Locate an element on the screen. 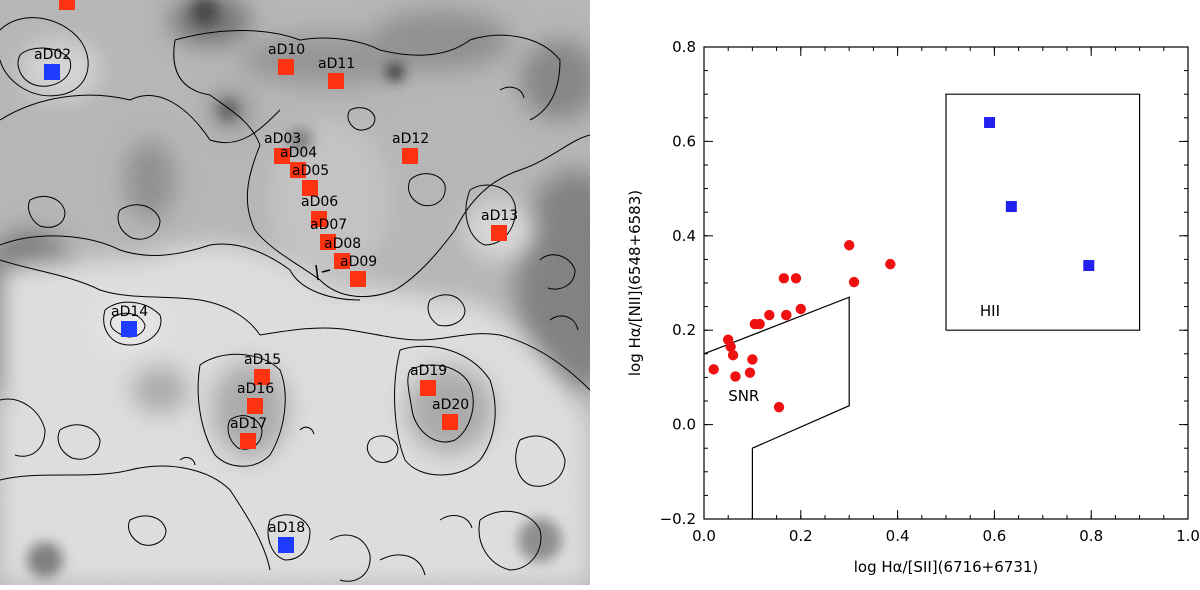 This screenshot has width=1200, height=590. map-marker-aD03 is located at coordinates (282, 156).